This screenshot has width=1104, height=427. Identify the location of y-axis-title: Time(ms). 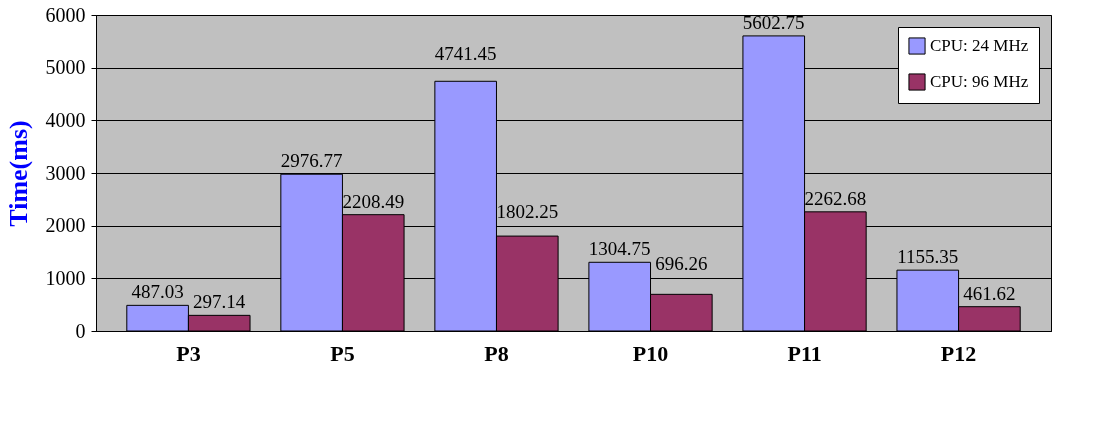
(18, 173).